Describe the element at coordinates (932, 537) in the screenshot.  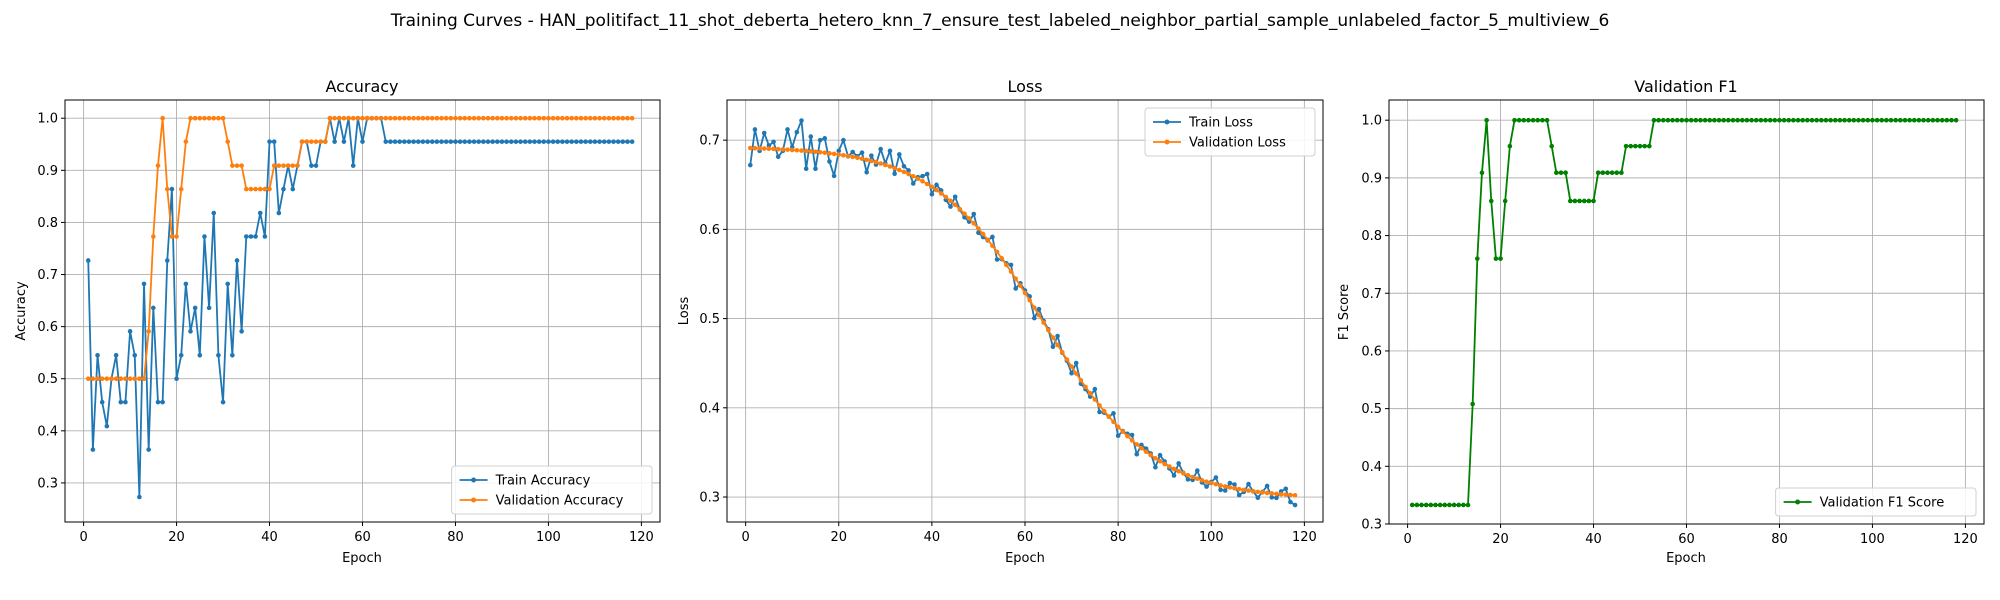
I see `loss-xtick-label-40: 40` at that location.